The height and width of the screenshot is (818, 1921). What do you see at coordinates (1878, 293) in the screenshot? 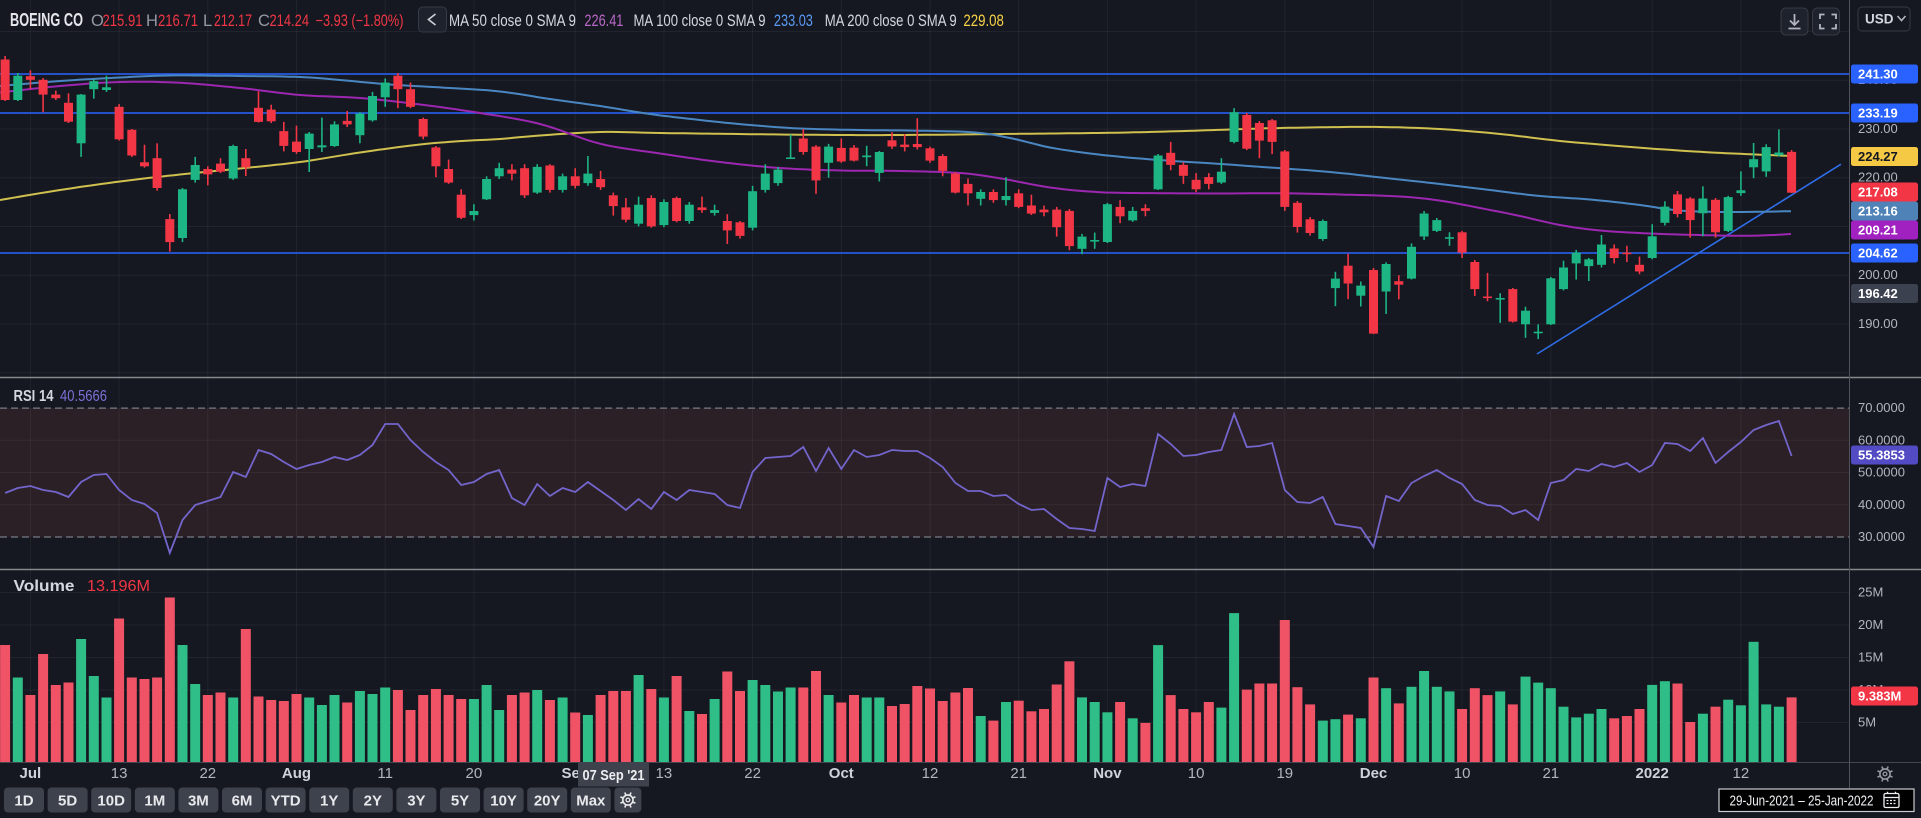
I see `svg-text: 196.42` at bounding box center [1878, 293].